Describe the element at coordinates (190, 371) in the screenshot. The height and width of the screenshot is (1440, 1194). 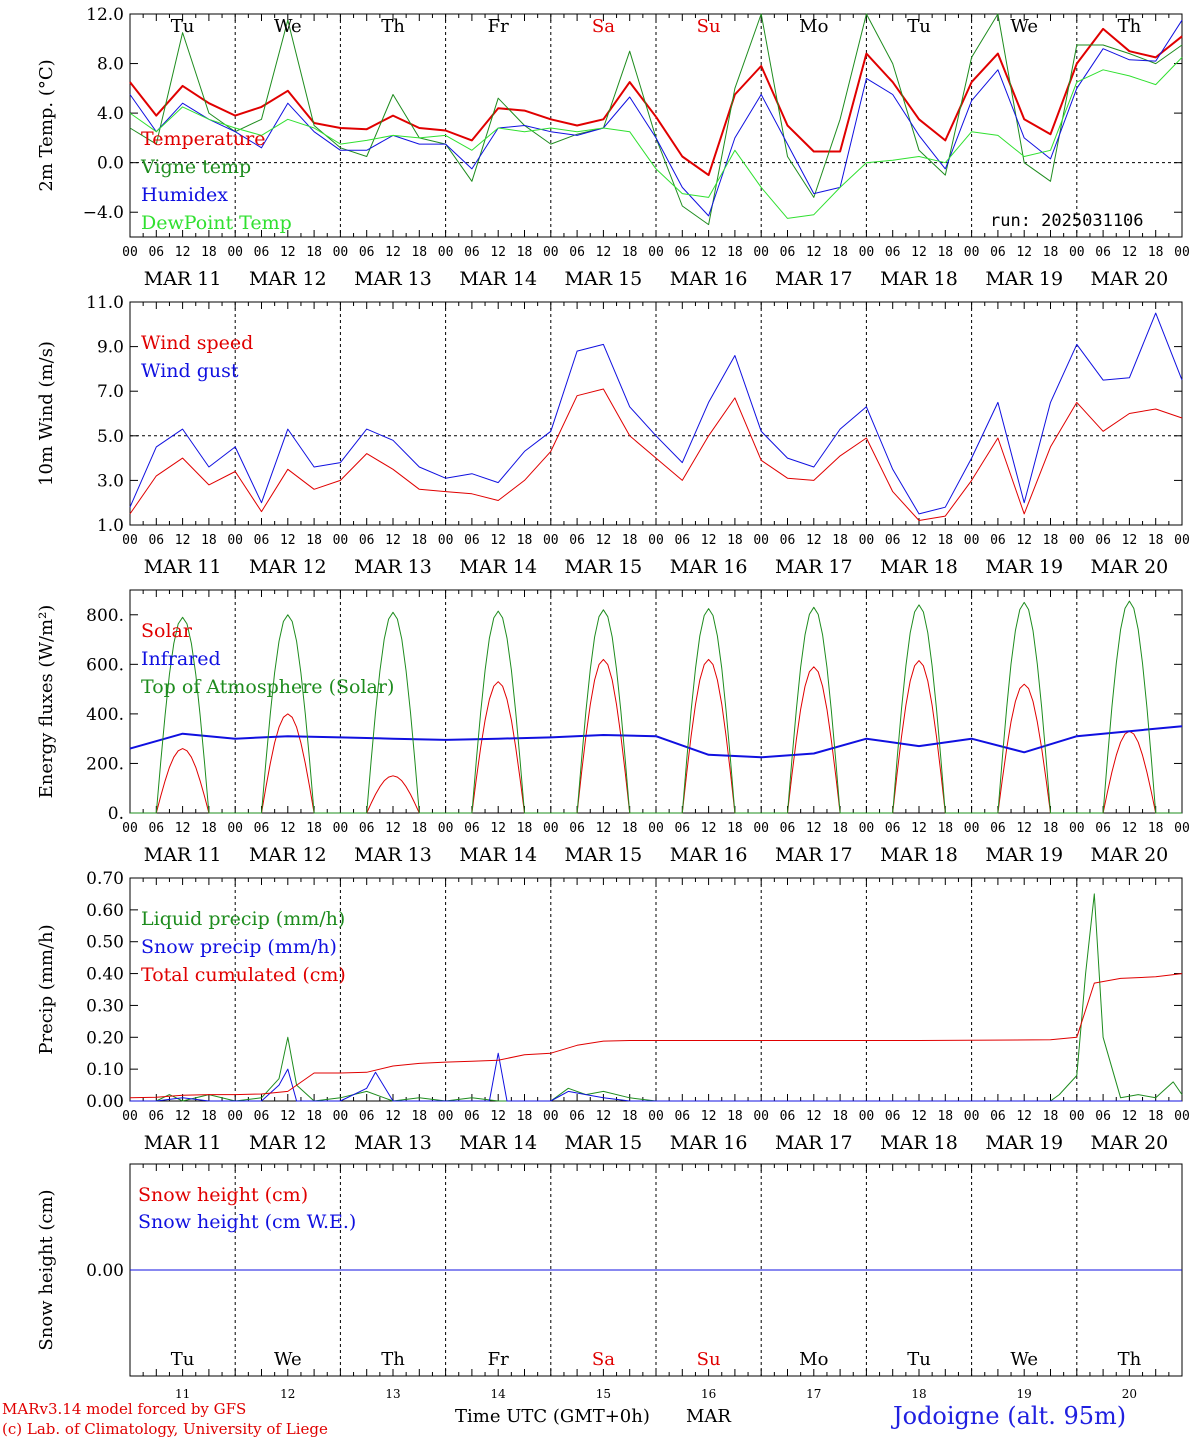
I see `legend-entry: Wind gust` at that location.